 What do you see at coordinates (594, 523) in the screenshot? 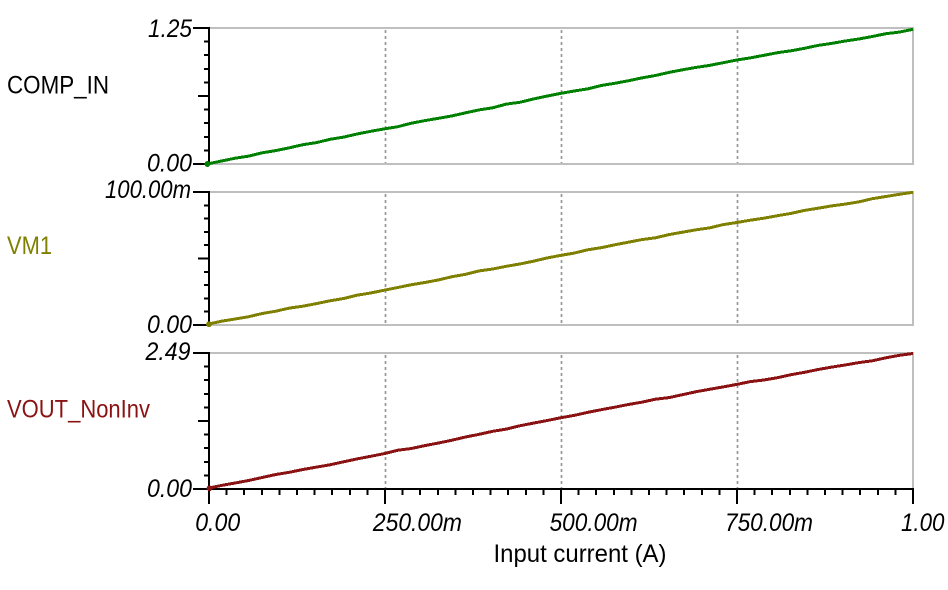
I see `svg-text: 500.00m` at bounding box center [594, 523].